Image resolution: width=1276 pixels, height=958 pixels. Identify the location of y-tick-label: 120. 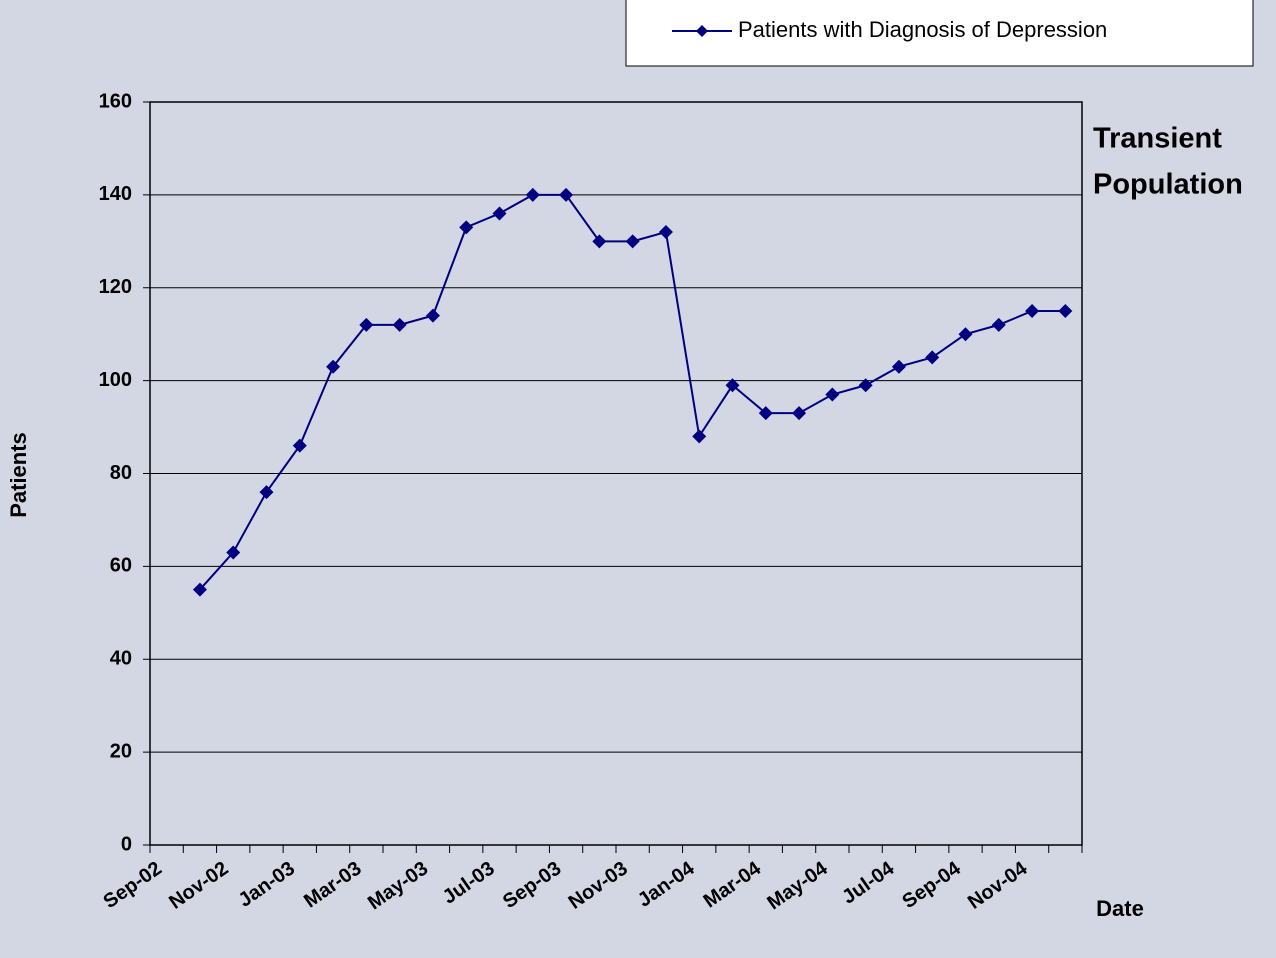
(115, 287).